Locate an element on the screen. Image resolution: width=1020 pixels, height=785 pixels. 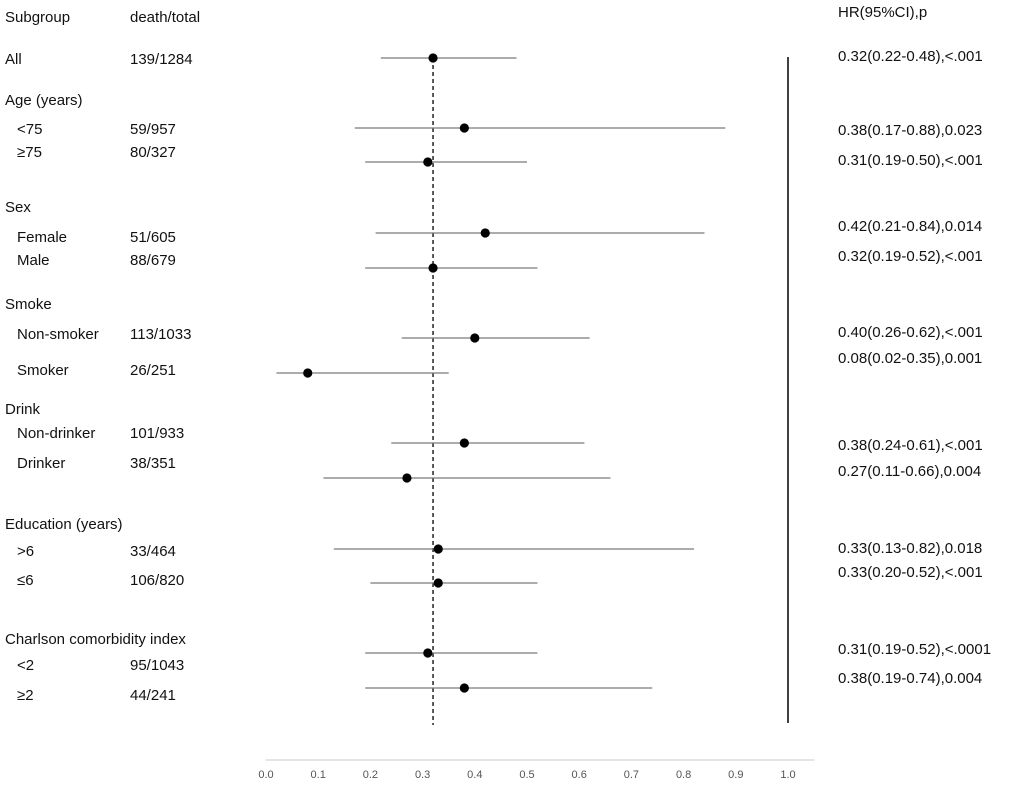
row-hr-text: 0.38(0.24-0.61),<.001 is located at coordinates (910, 445).